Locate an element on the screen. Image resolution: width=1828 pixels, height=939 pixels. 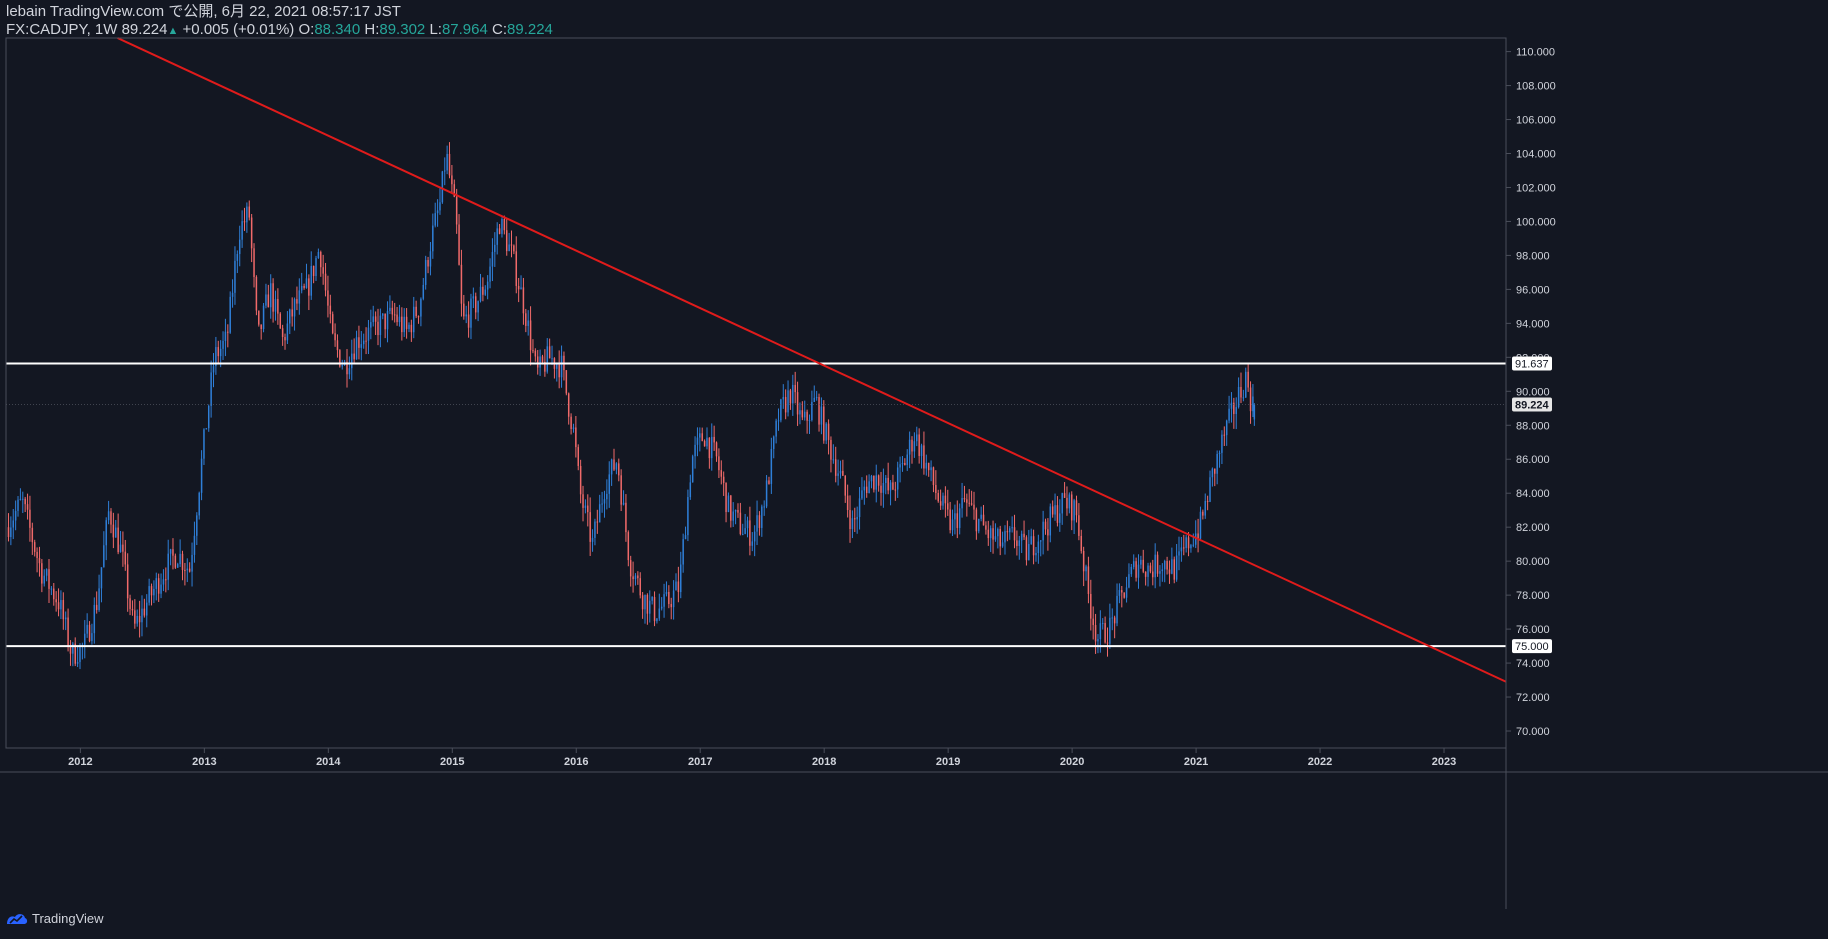
x-tick-label: 2020 is located at coordinates (1072, 762).